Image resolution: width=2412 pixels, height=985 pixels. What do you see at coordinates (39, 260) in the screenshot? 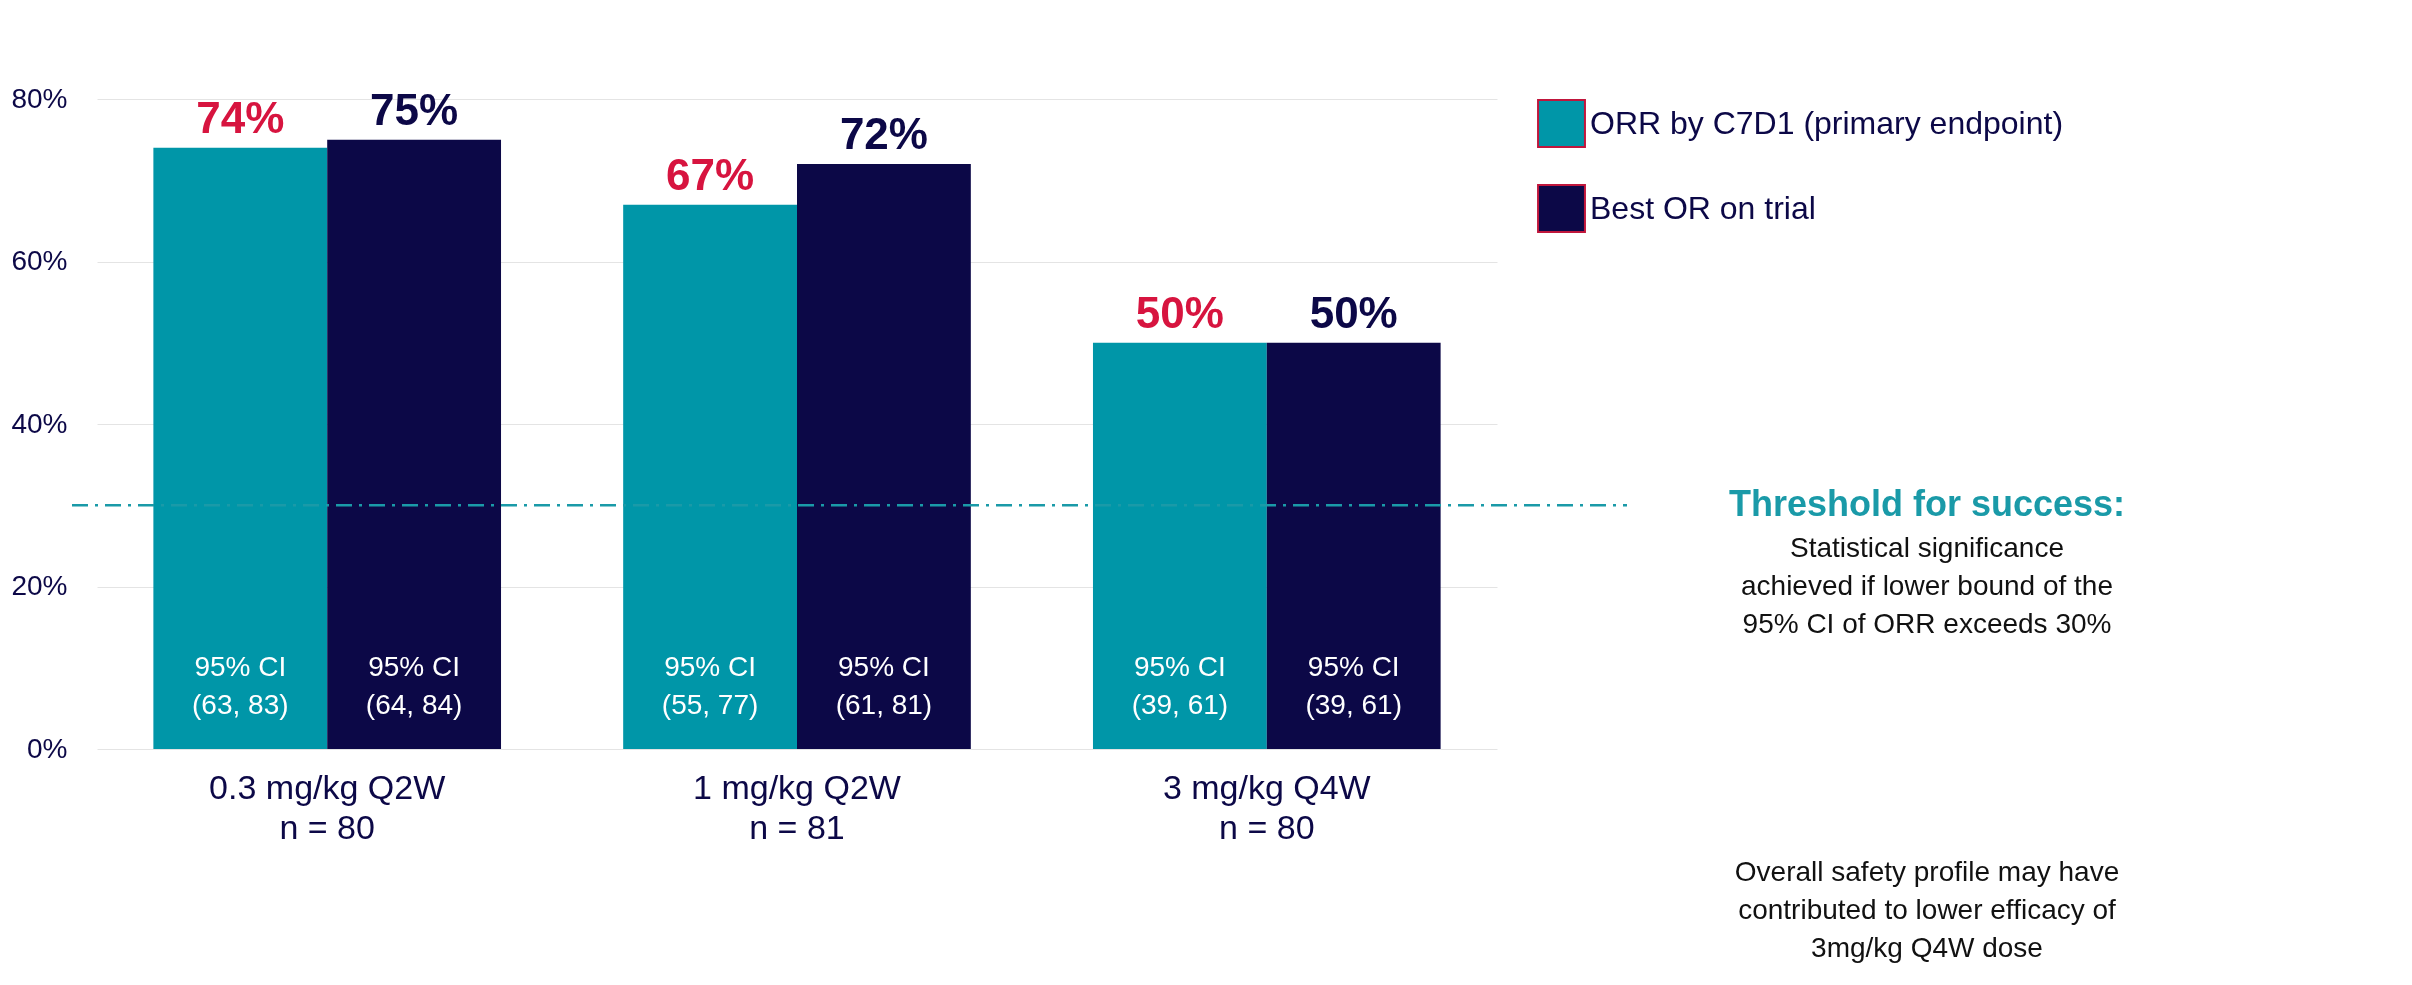
I see `y-tick-label: 60%` at bounding box center [39, 260].